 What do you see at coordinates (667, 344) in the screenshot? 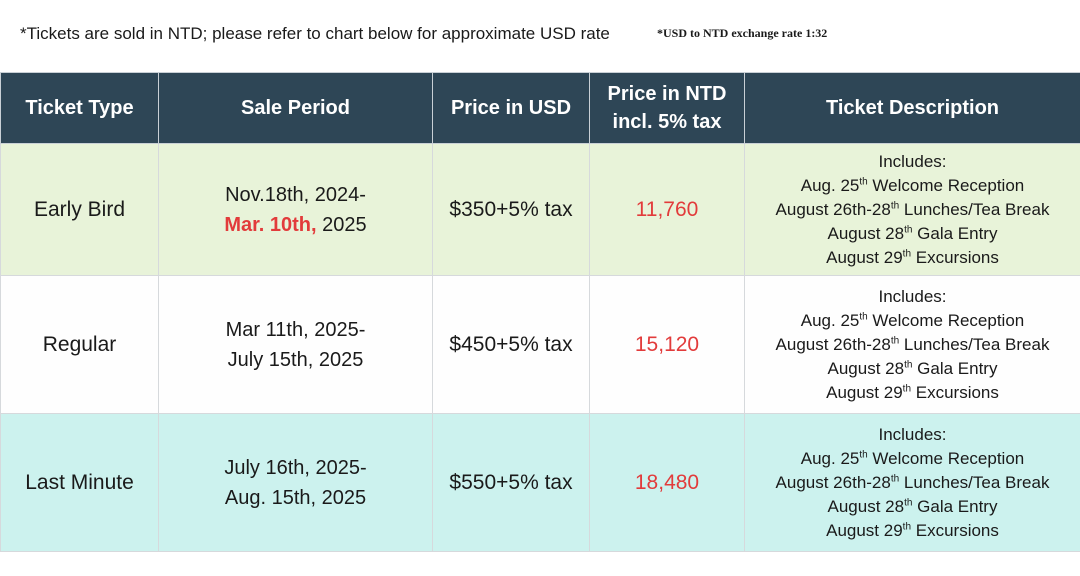
I see `price-ntd: 15,120` at bounding box center [667, 344].